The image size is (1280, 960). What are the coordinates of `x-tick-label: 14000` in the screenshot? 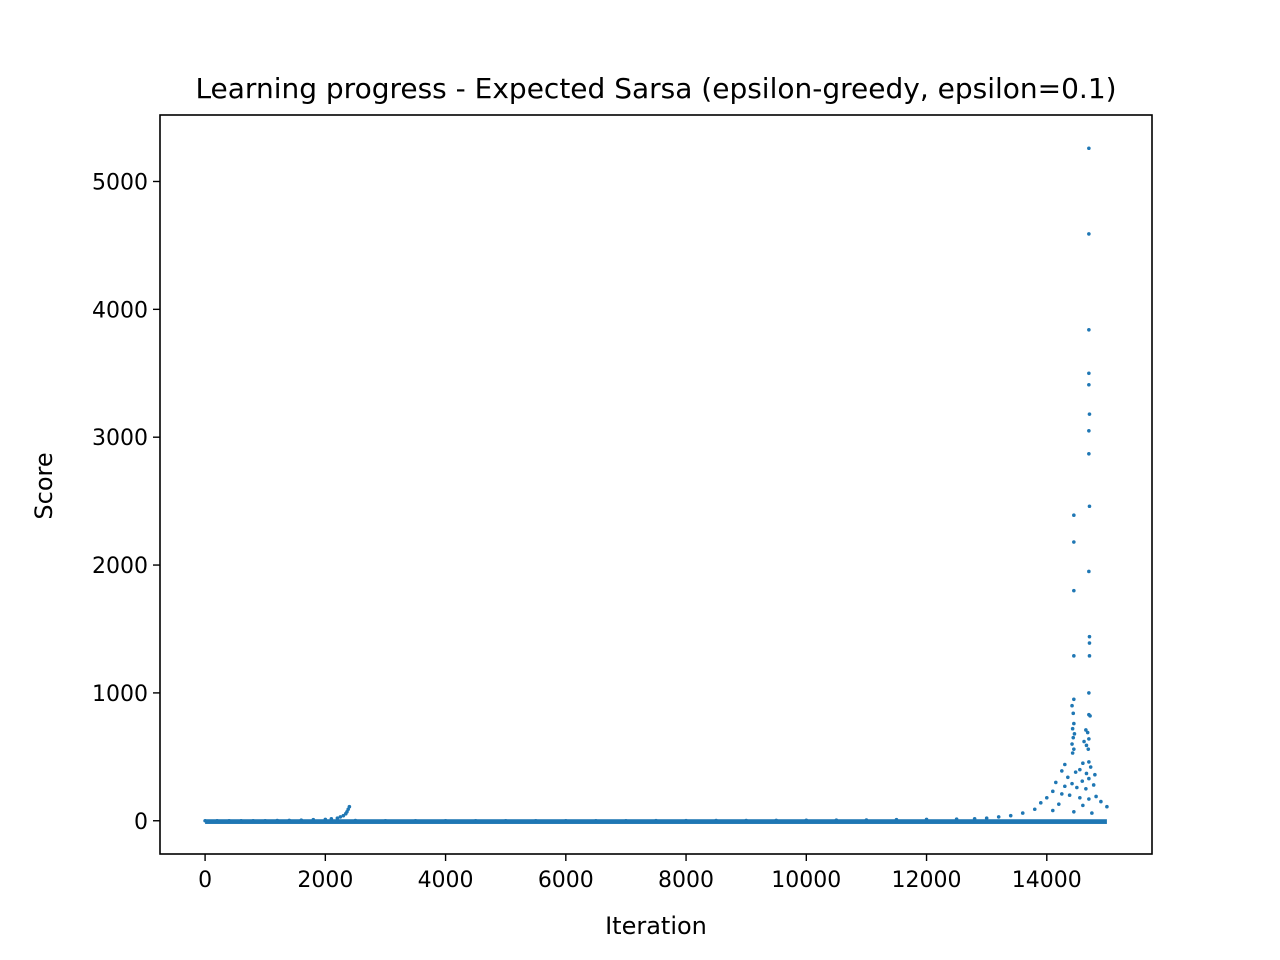 It's located at (1047, 880).